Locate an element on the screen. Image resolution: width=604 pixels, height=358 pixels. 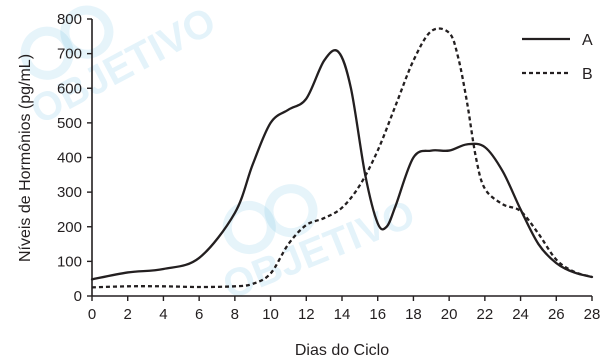
x-tick-label: 18 is located at coordinates (413, 314).